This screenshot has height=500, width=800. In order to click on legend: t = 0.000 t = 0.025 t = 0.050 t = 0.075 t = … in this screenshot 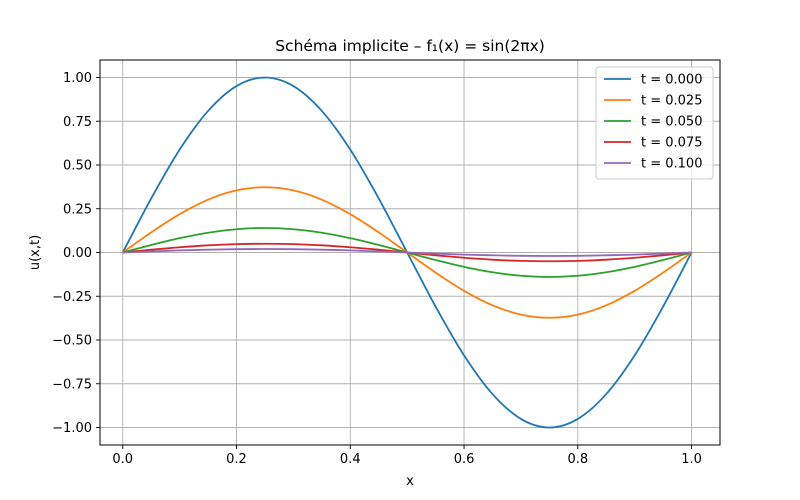, I will do `click(654, 123)`.